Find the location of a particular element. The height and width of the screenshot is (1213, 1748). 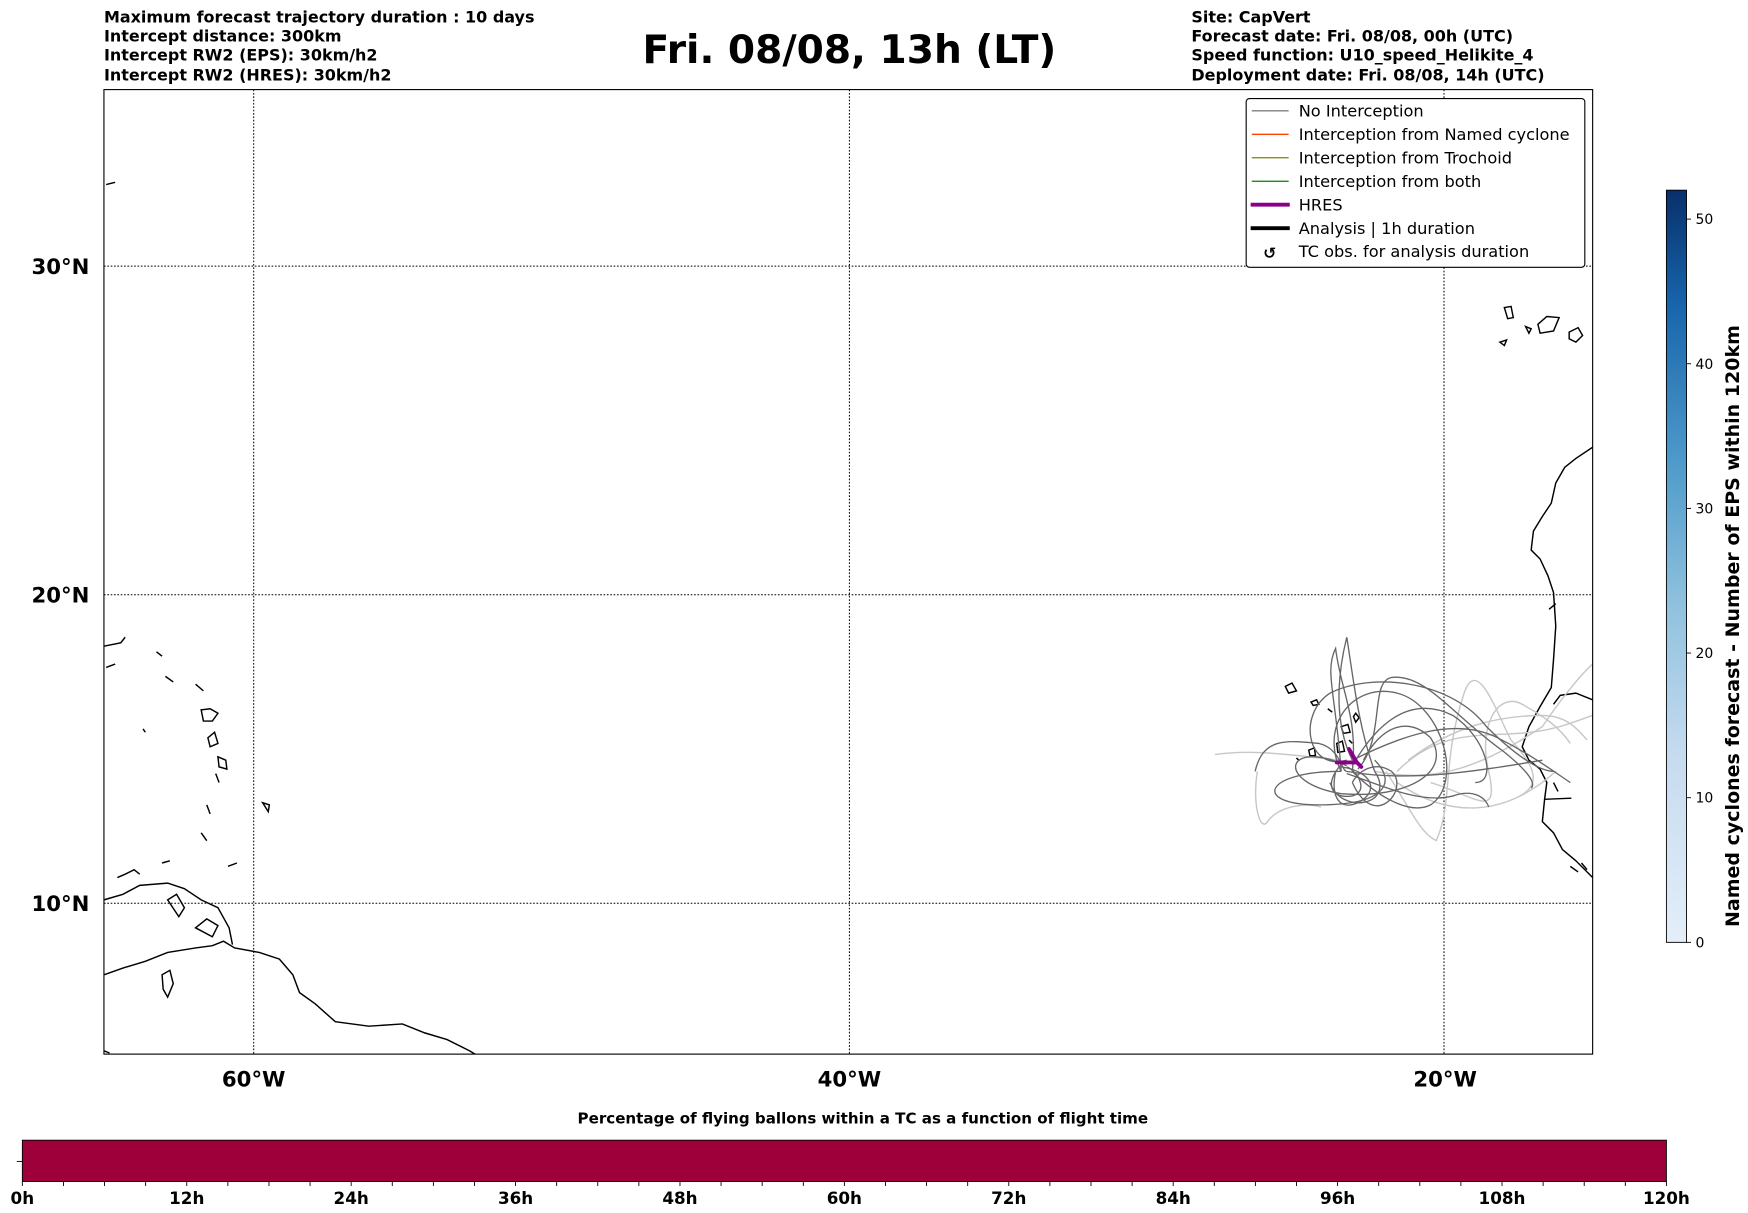

bottom-bar-tick-label: 48h is located at coordinates (679, 1198).